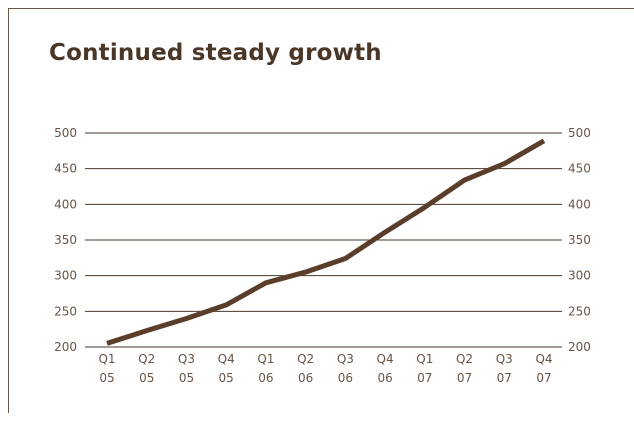 The width and height of the screenshot is (634, 421). I want to click on y-tick-label-right: 350, so click(579, 240).